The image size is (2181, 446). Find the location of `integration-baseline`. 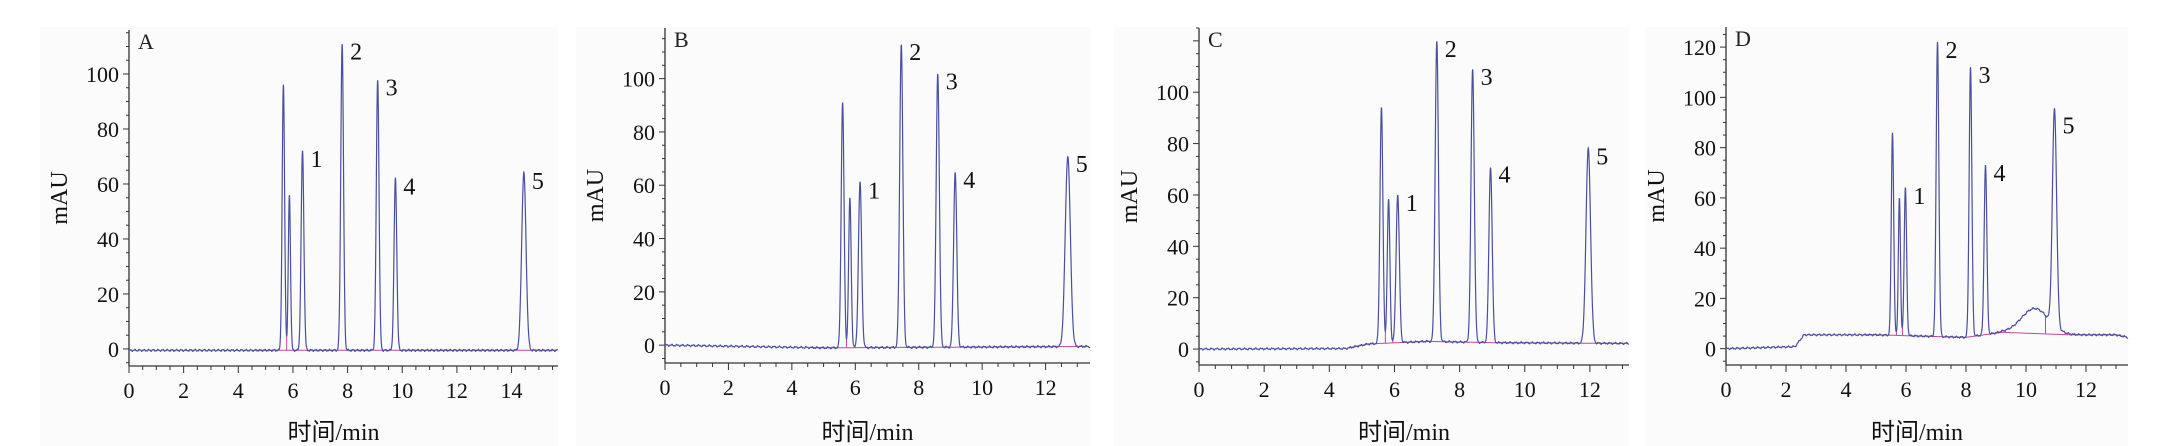

integration-baseline is located at coordinates (1488, 344).